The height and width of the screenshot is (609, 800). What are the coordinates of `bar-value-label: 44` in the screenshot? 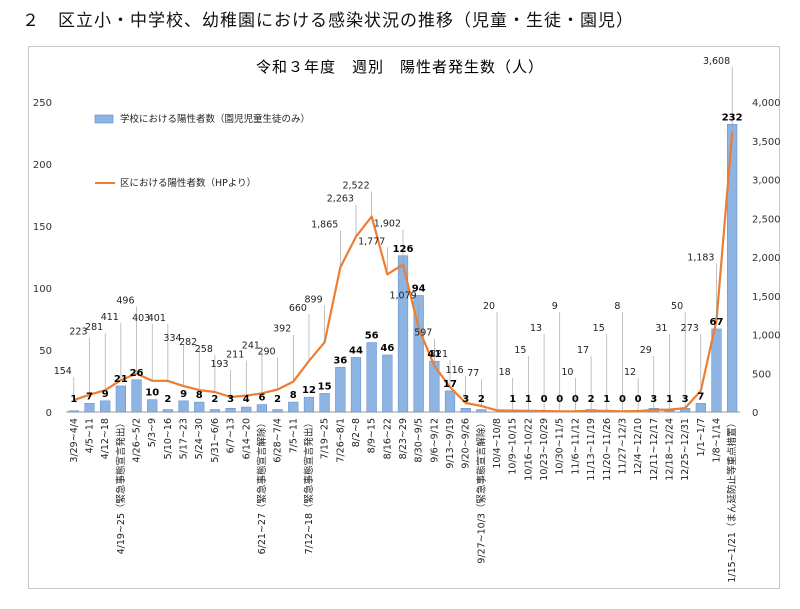 It's located at (356, 350).